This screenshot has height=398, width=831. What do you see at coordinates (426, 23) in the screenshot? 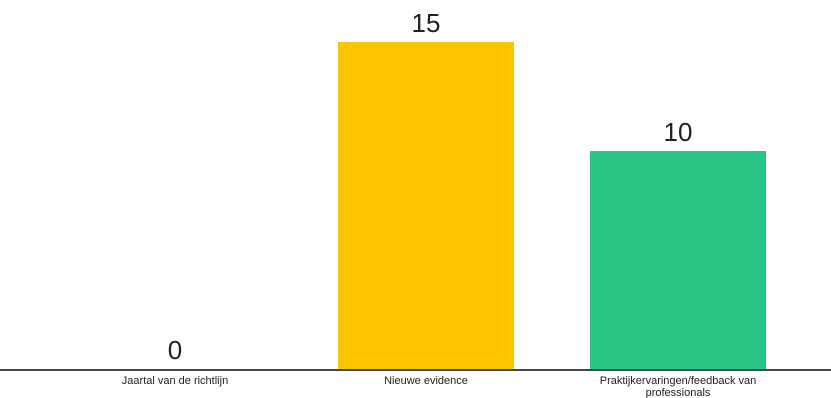
I see `value-label-2: 15` at bounding box center [426, 23].